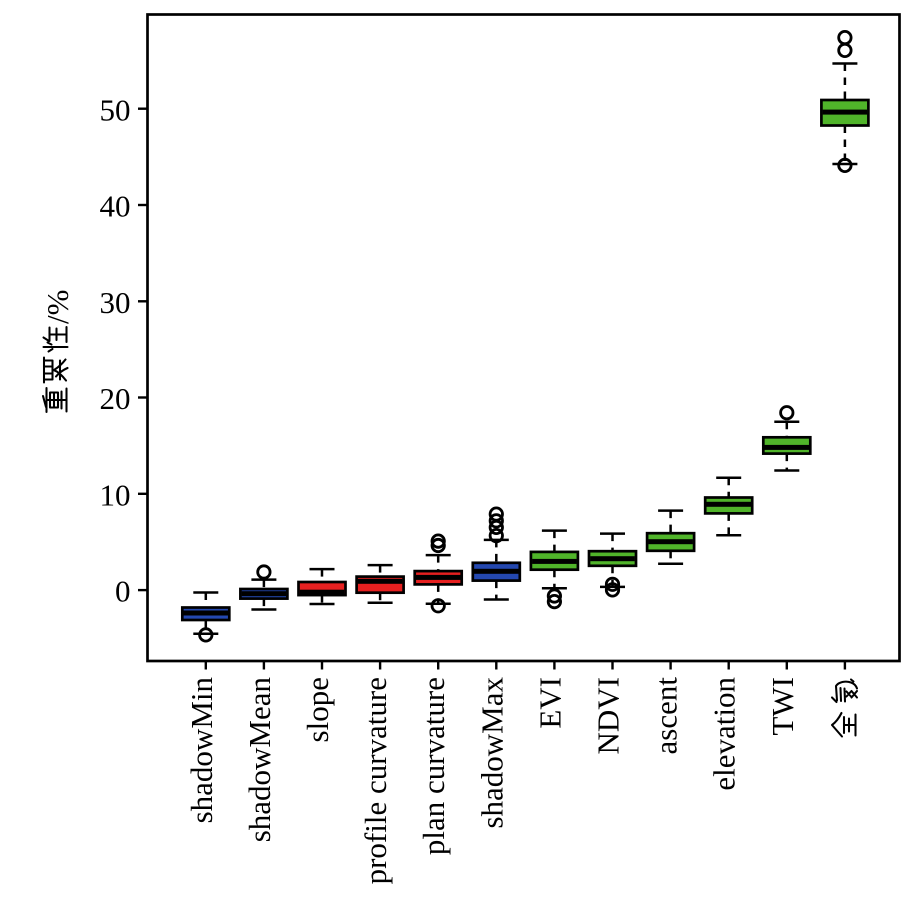  Describe the element at coordinates (115, 302) in the screenshot. I see `svg-text: 30` at that location.